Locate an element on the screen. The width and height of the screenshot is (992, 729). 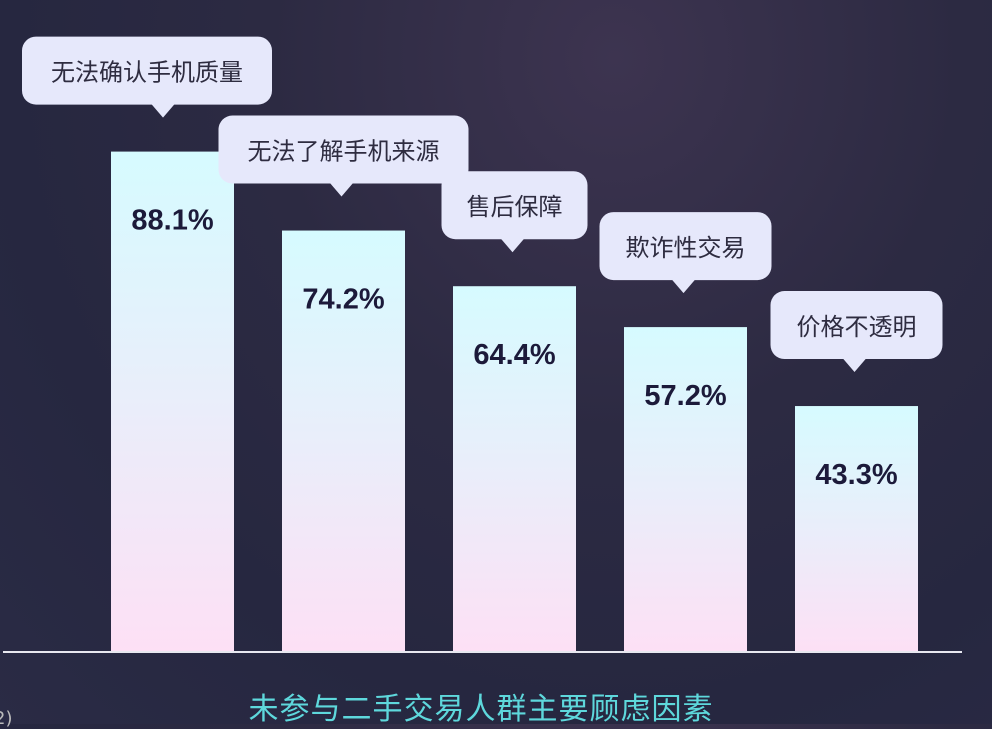
category-label-bubble: 价格不透明 is located at coordinates (856, 332).